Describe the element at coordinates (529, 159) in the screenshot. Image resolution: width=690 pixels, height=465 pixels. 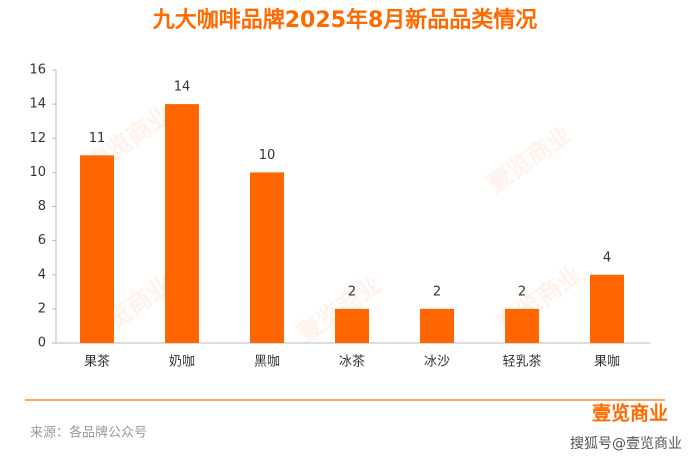
I see `watermark: 壹览商业` at that location.